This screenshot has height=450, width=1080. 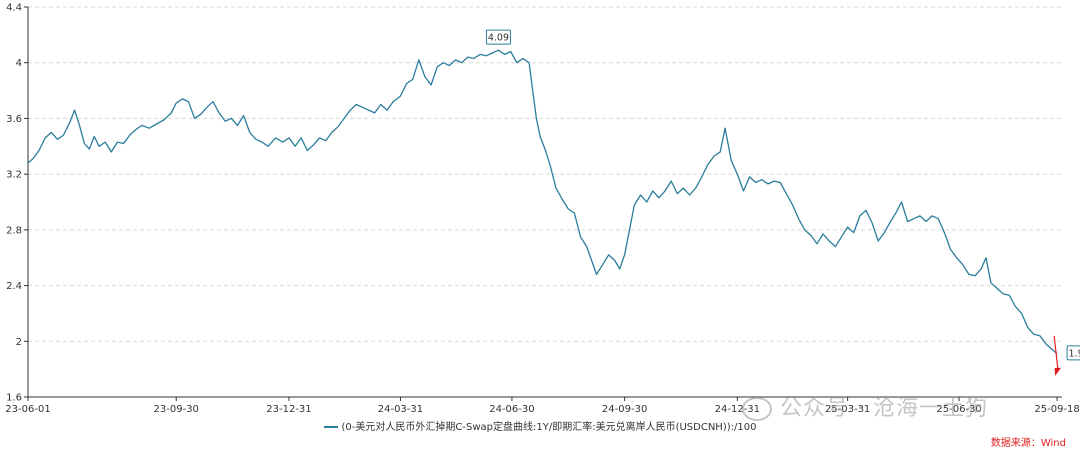 I want to click on y-tick-label: 4, so click(x=19, y=63).